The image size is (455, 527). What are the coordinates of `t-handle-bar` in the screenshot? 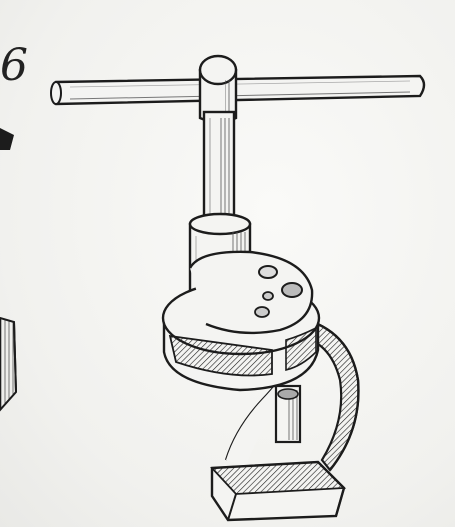 It's located at (238, 90).